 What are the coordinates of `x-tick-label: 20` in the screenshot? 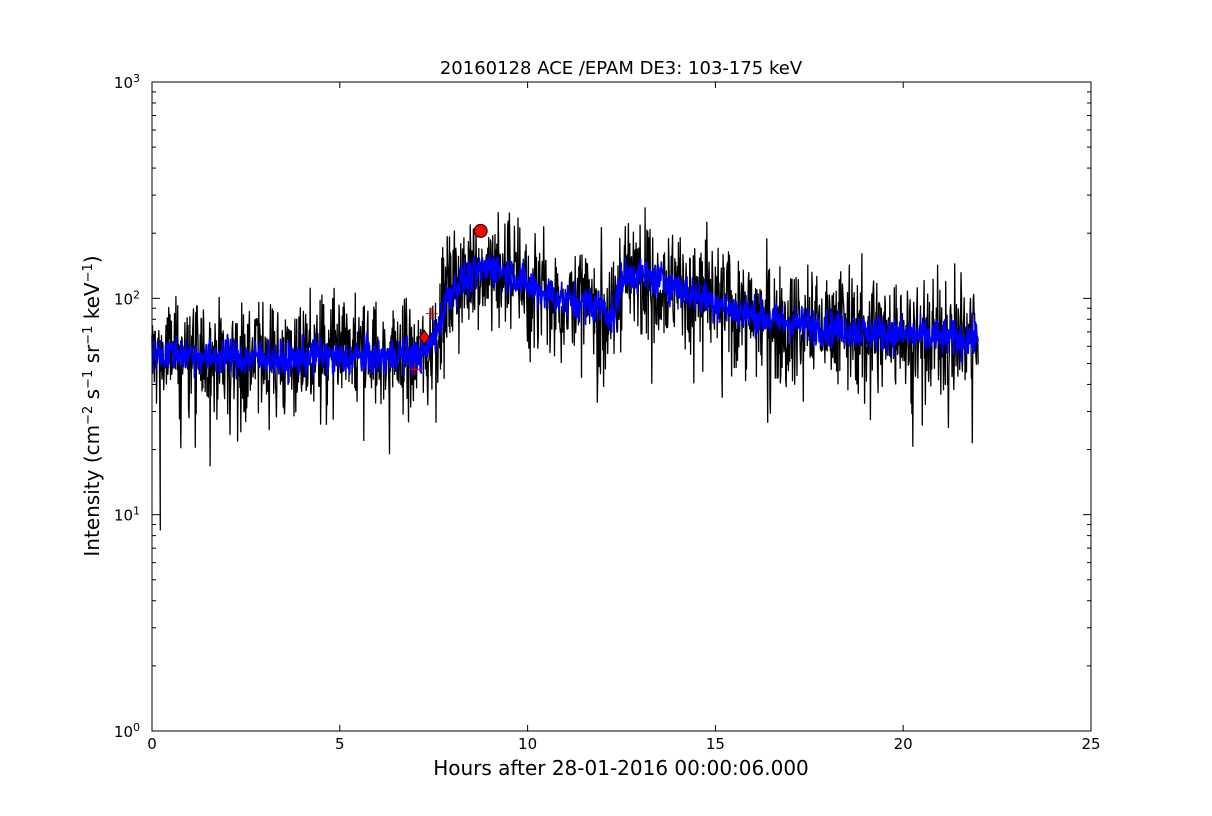 It's located at (903, 744).